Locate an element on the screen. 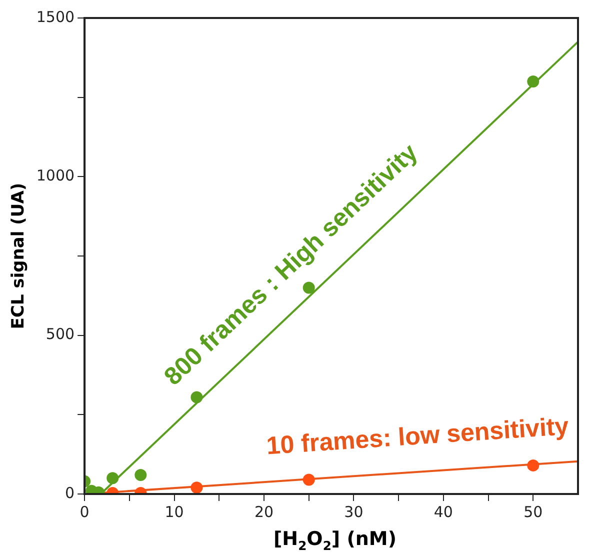 The height and width of the screenshot is (560, 613). y-tick-label: 500 is located at coordinates (60, 334).